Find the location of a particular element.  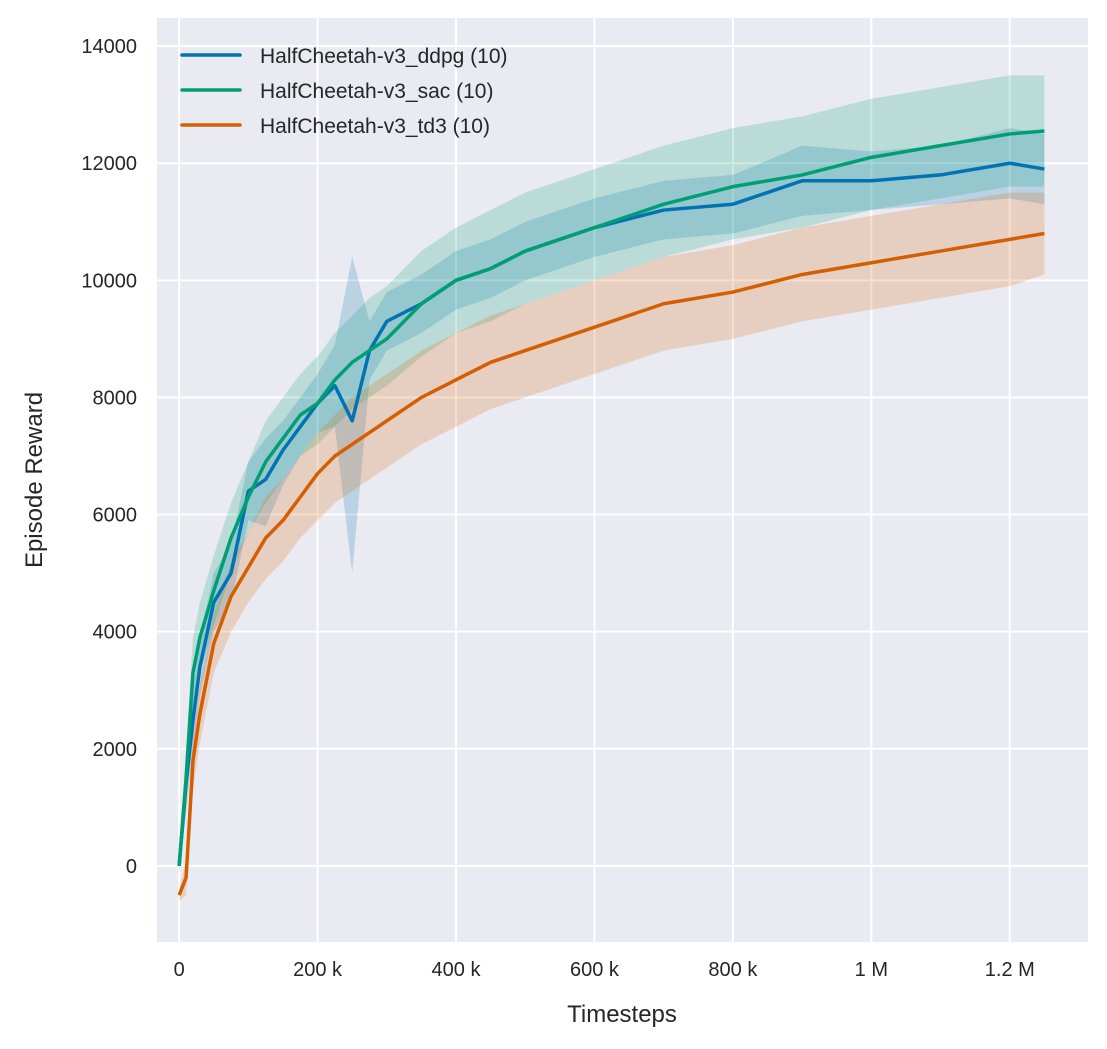

y-tick-label: 12000 is located at coordinates (109, 164).